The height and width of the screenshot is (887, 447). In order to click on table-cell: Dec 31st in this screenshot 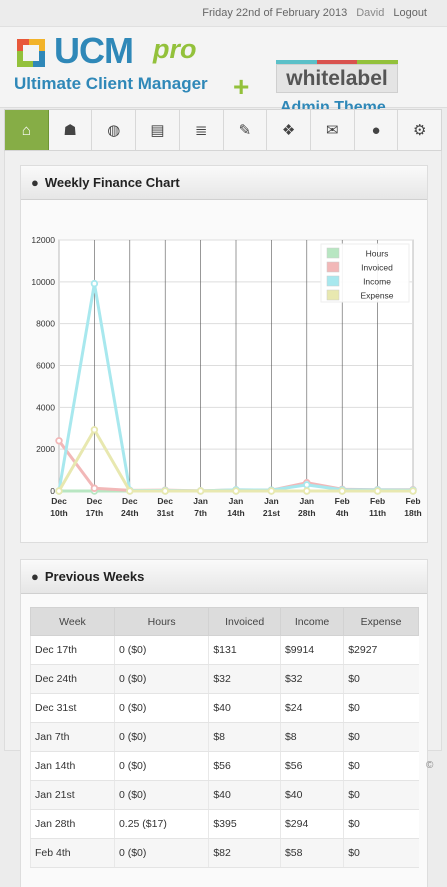, I will do `click(72, 708)`.